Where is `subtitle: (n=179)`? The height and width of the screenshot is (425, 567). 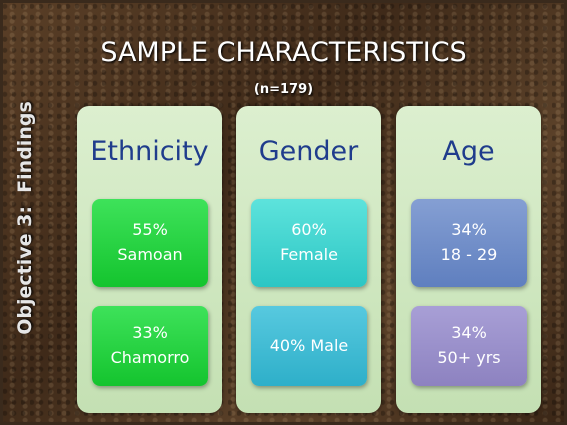
subtitle: (n=179) is located at coordinates (283, 89).